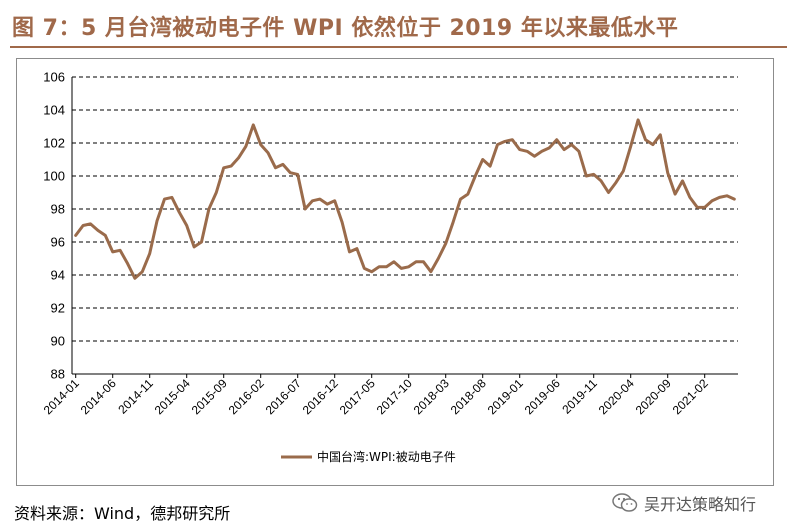 This screenshot has width=797, height=530. I want to click on y-tick-label: 88, so click(58, 374).